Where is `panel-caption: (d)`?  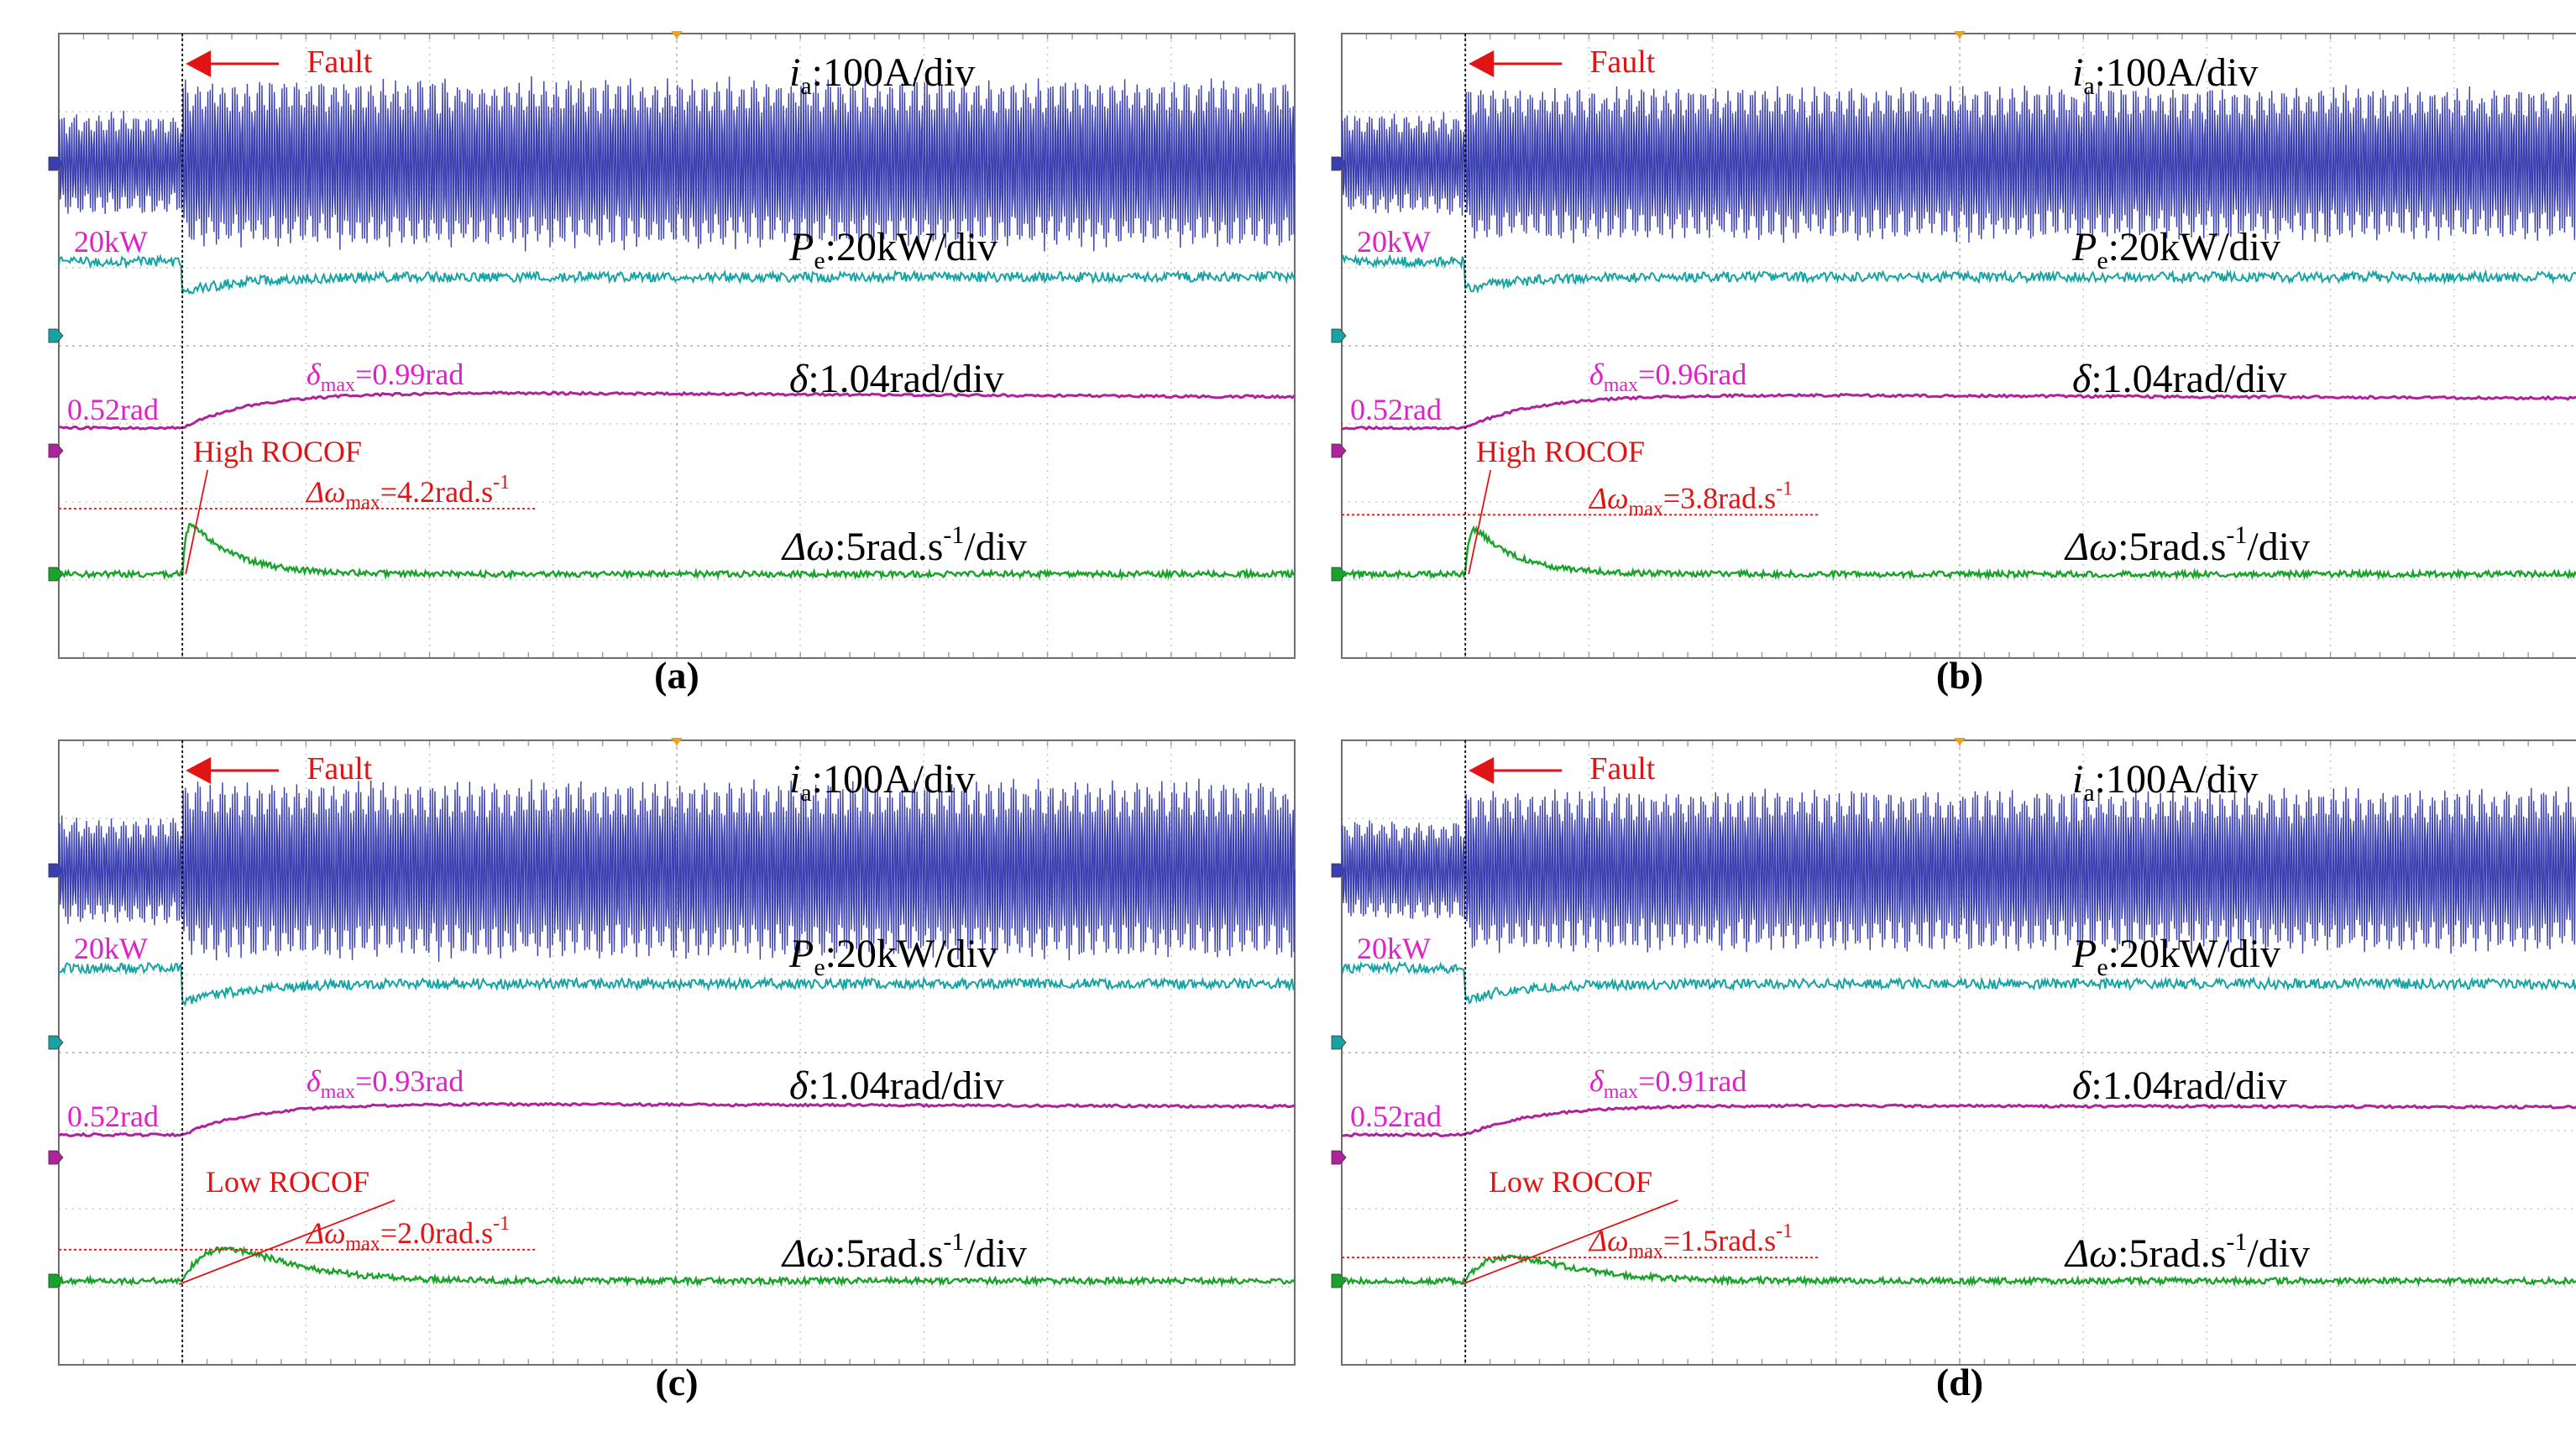 panel-caption: (d) is located at coordinates (1960, 1382).